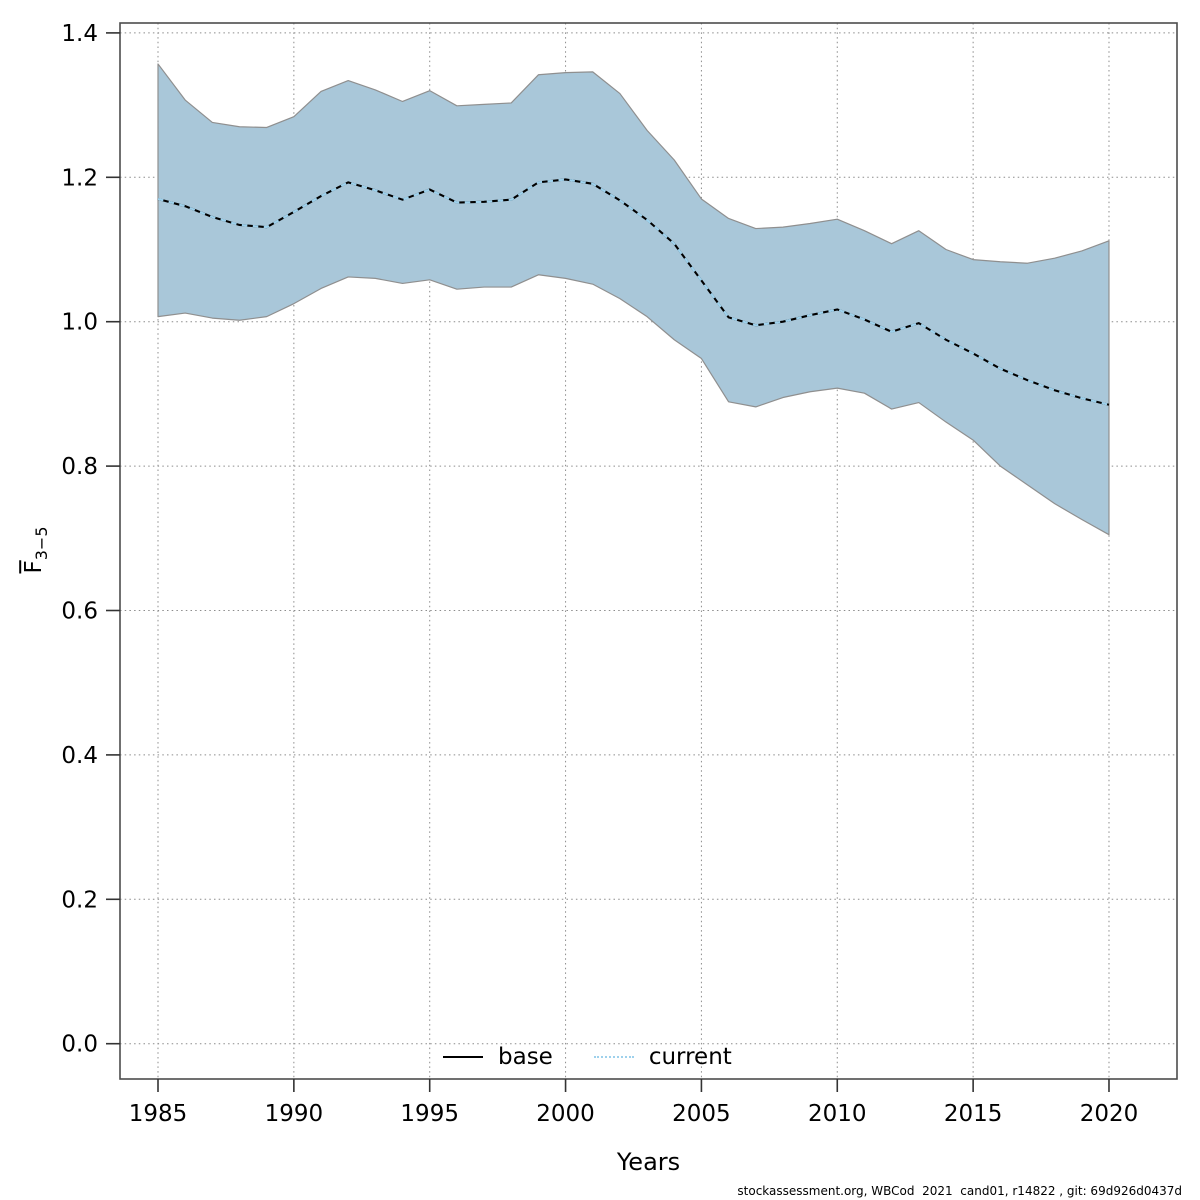 Image resolution: width=1200 pixels, height=1200 pixels. What do you see at coordinates (1109, 1114) in the screenshot?
I see `x-tick-label: 2020` at bounding box center [1109, 1114].